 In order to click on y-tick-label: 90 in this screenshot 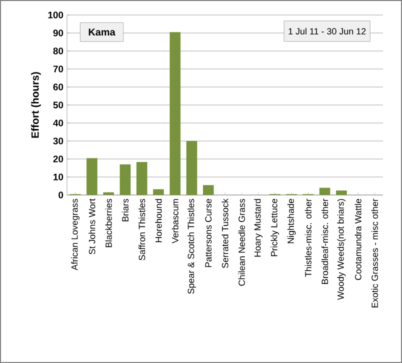, I will do `click(58, 33)`.